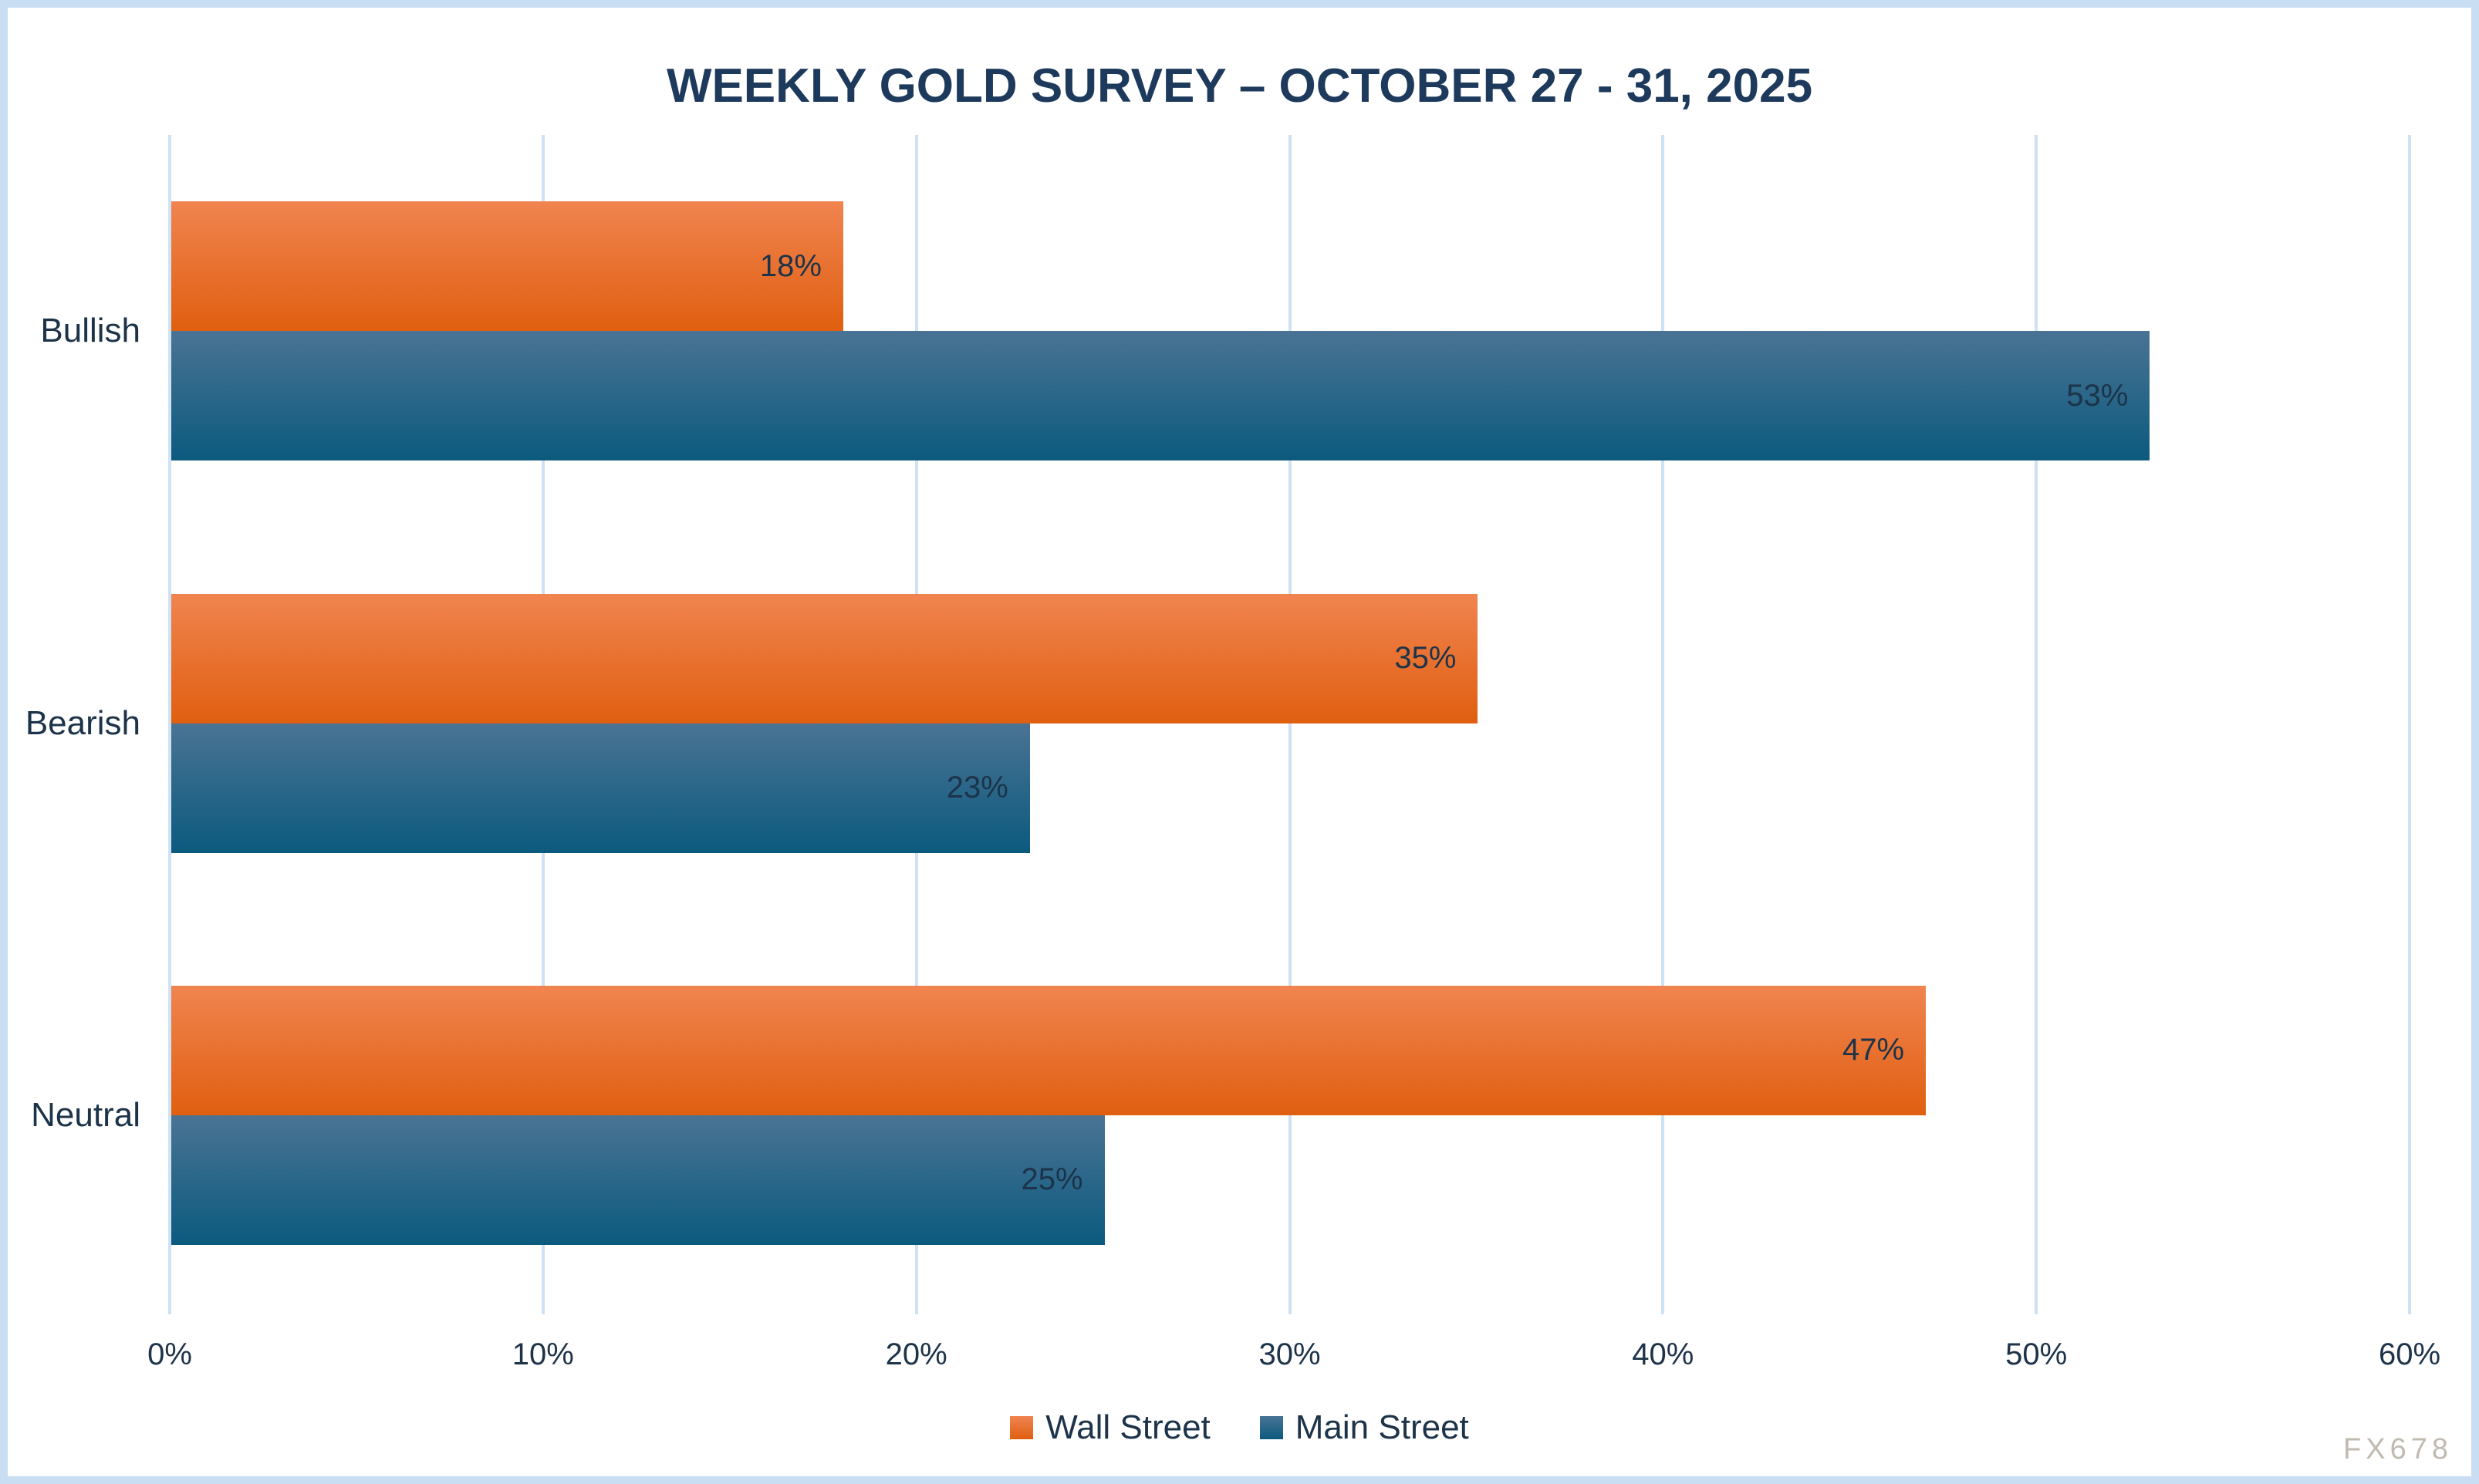 The height and width of the screenshot is (1484, 2479). Describe the element at coordinates (507, 266) in the screenshot. I see `bar-wall-street-bullish: 18%` at that location.